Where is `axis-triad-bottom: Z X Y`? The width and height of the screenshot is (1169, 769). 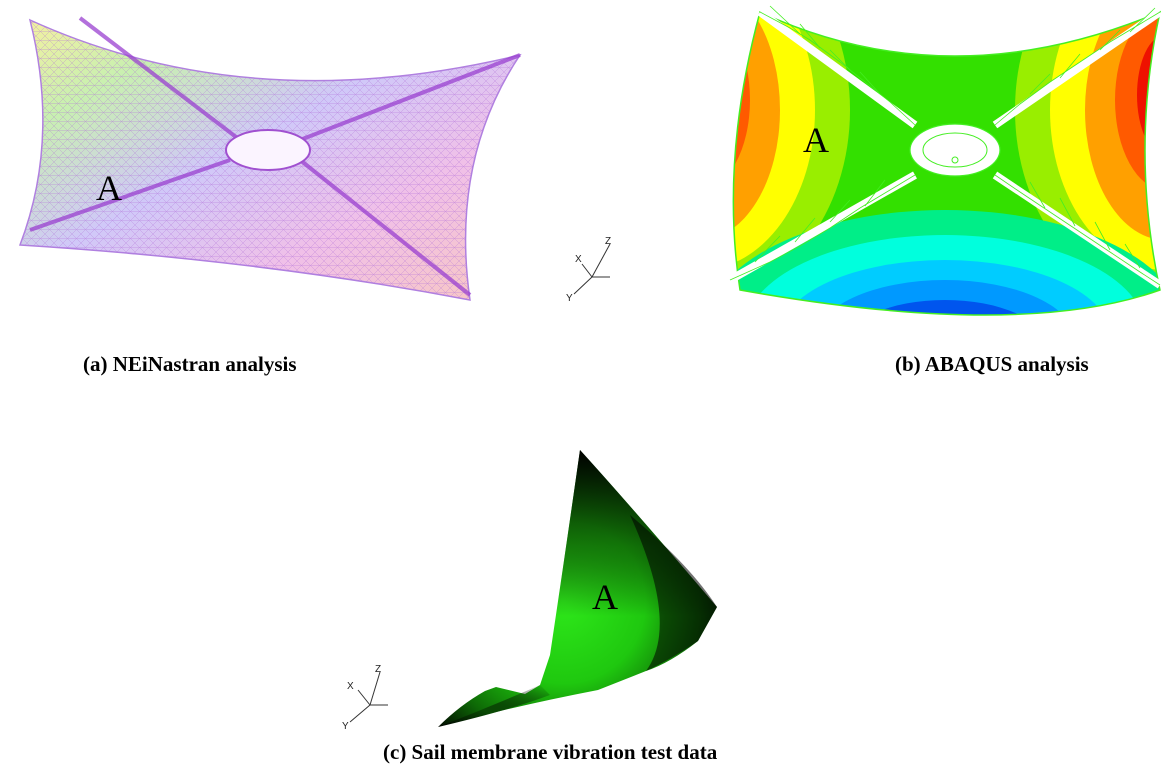
axis-triad-bottom: Z X Y is located at coordinates (368, 695).